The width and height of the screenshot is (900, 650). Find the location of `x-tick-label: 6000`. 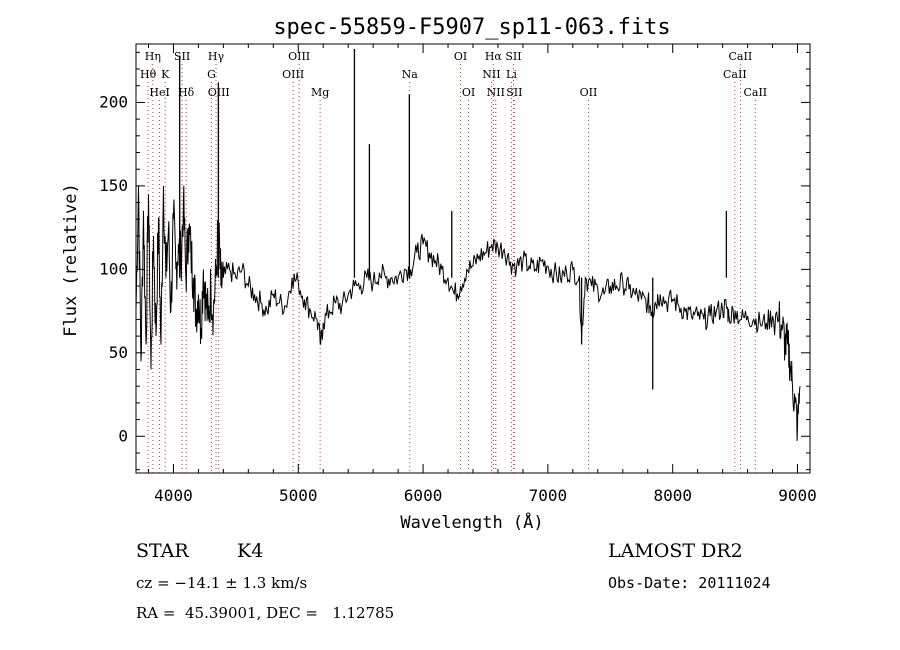

x-tick-label: 6000 is located at coordinates (423, 495).